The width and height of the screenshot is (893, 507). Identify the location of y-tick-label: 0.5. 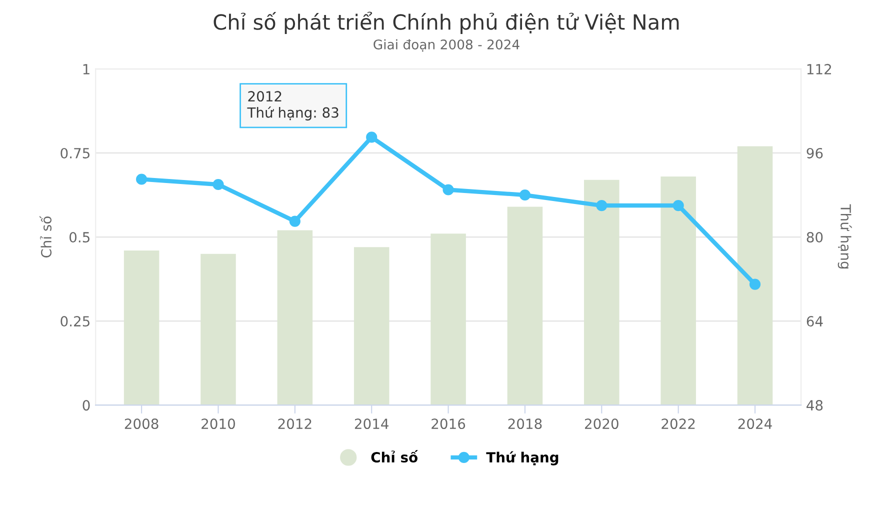
(80, 237).